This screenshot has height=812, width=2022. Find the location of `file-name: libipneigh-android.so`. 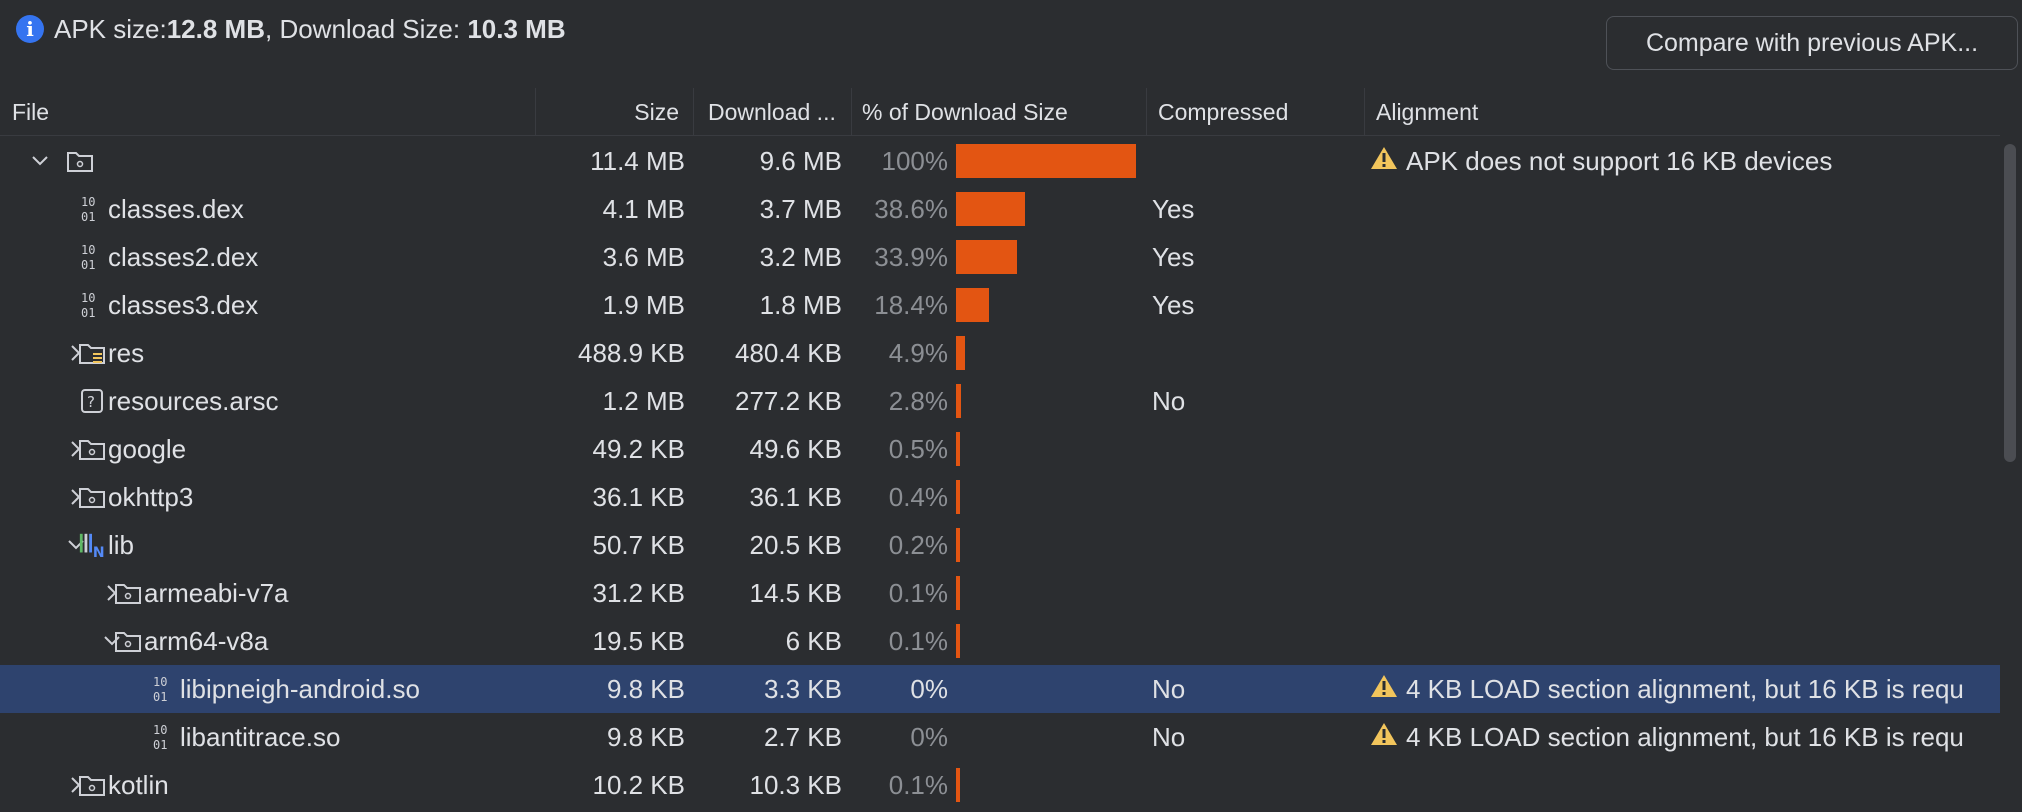

file-name: libipneigh-android.so is located at coordinates (300, 688).